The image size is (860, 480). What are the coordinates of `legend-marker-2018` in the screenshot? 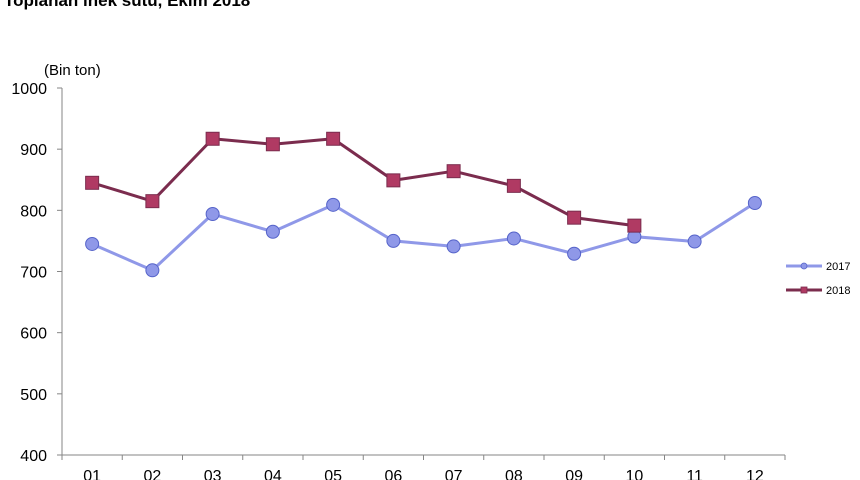 It's located at (804, 290).